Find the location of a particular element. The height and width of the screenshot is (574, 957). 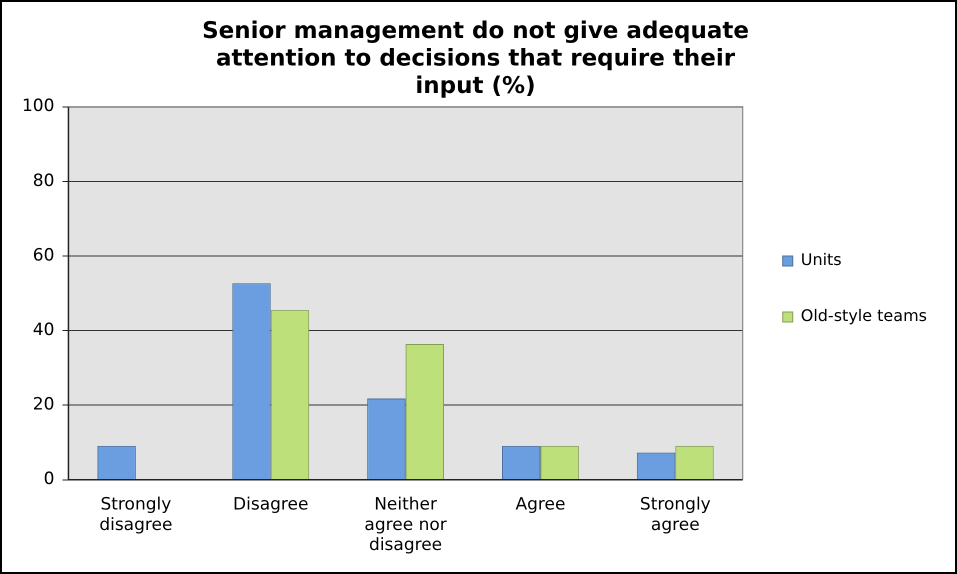

legend-label: Old-style teams is located at coordinates (863, 316).